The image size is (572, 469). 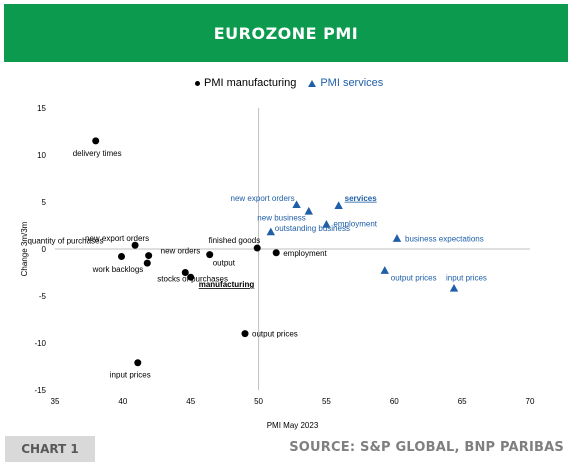 I want to click on y-tick-label: 5, so click(x=44, y=202).